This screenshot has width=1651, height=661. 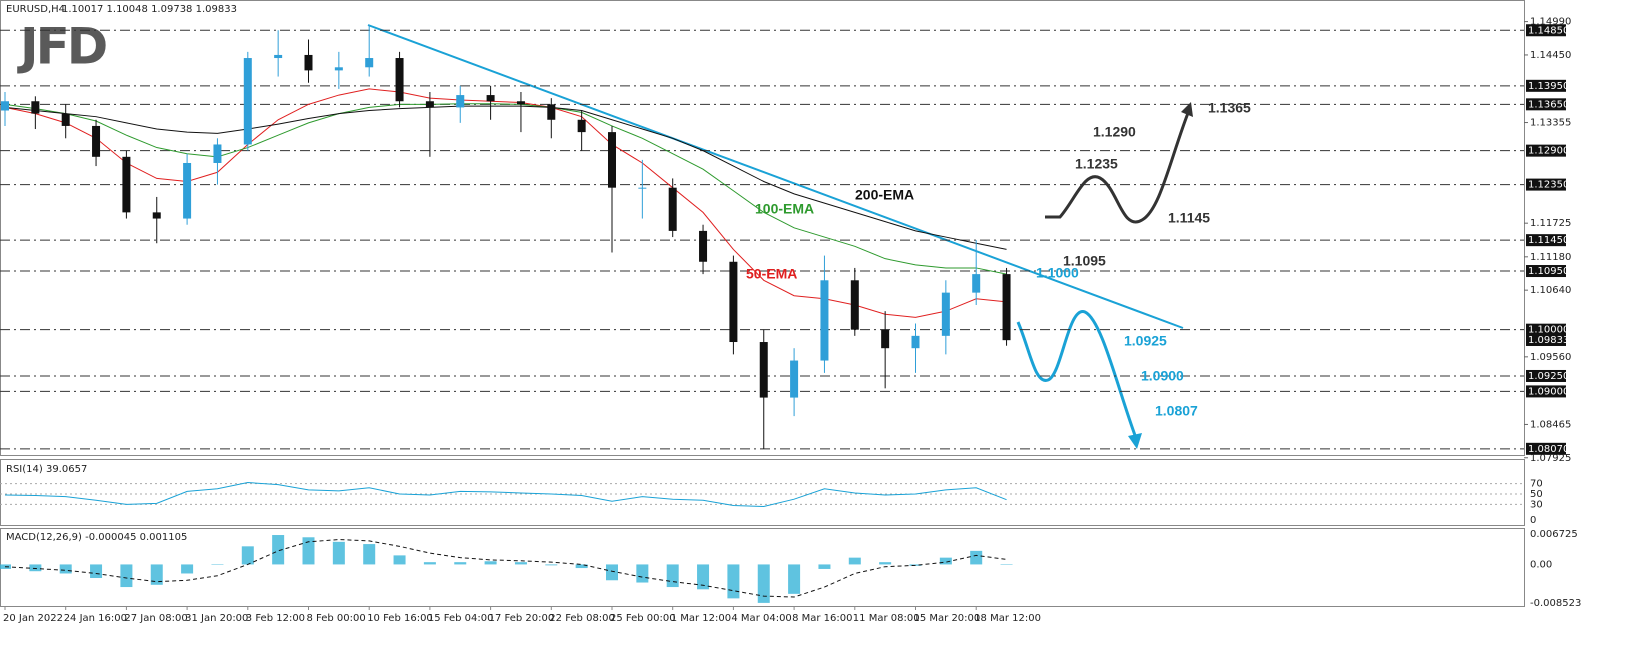 I want to click on current-price-box, so click(x=1546, y=339).